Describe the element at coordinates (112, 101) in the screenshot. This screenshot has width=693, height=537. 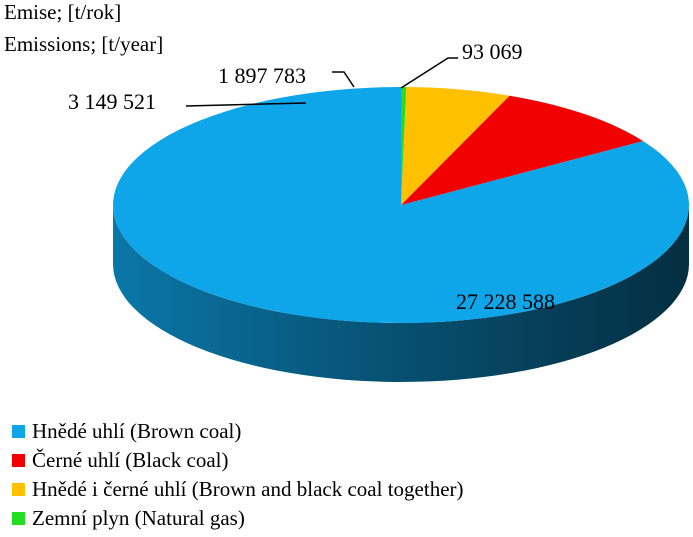
I see `data-label-black-coal: 3 149 521` at that location.